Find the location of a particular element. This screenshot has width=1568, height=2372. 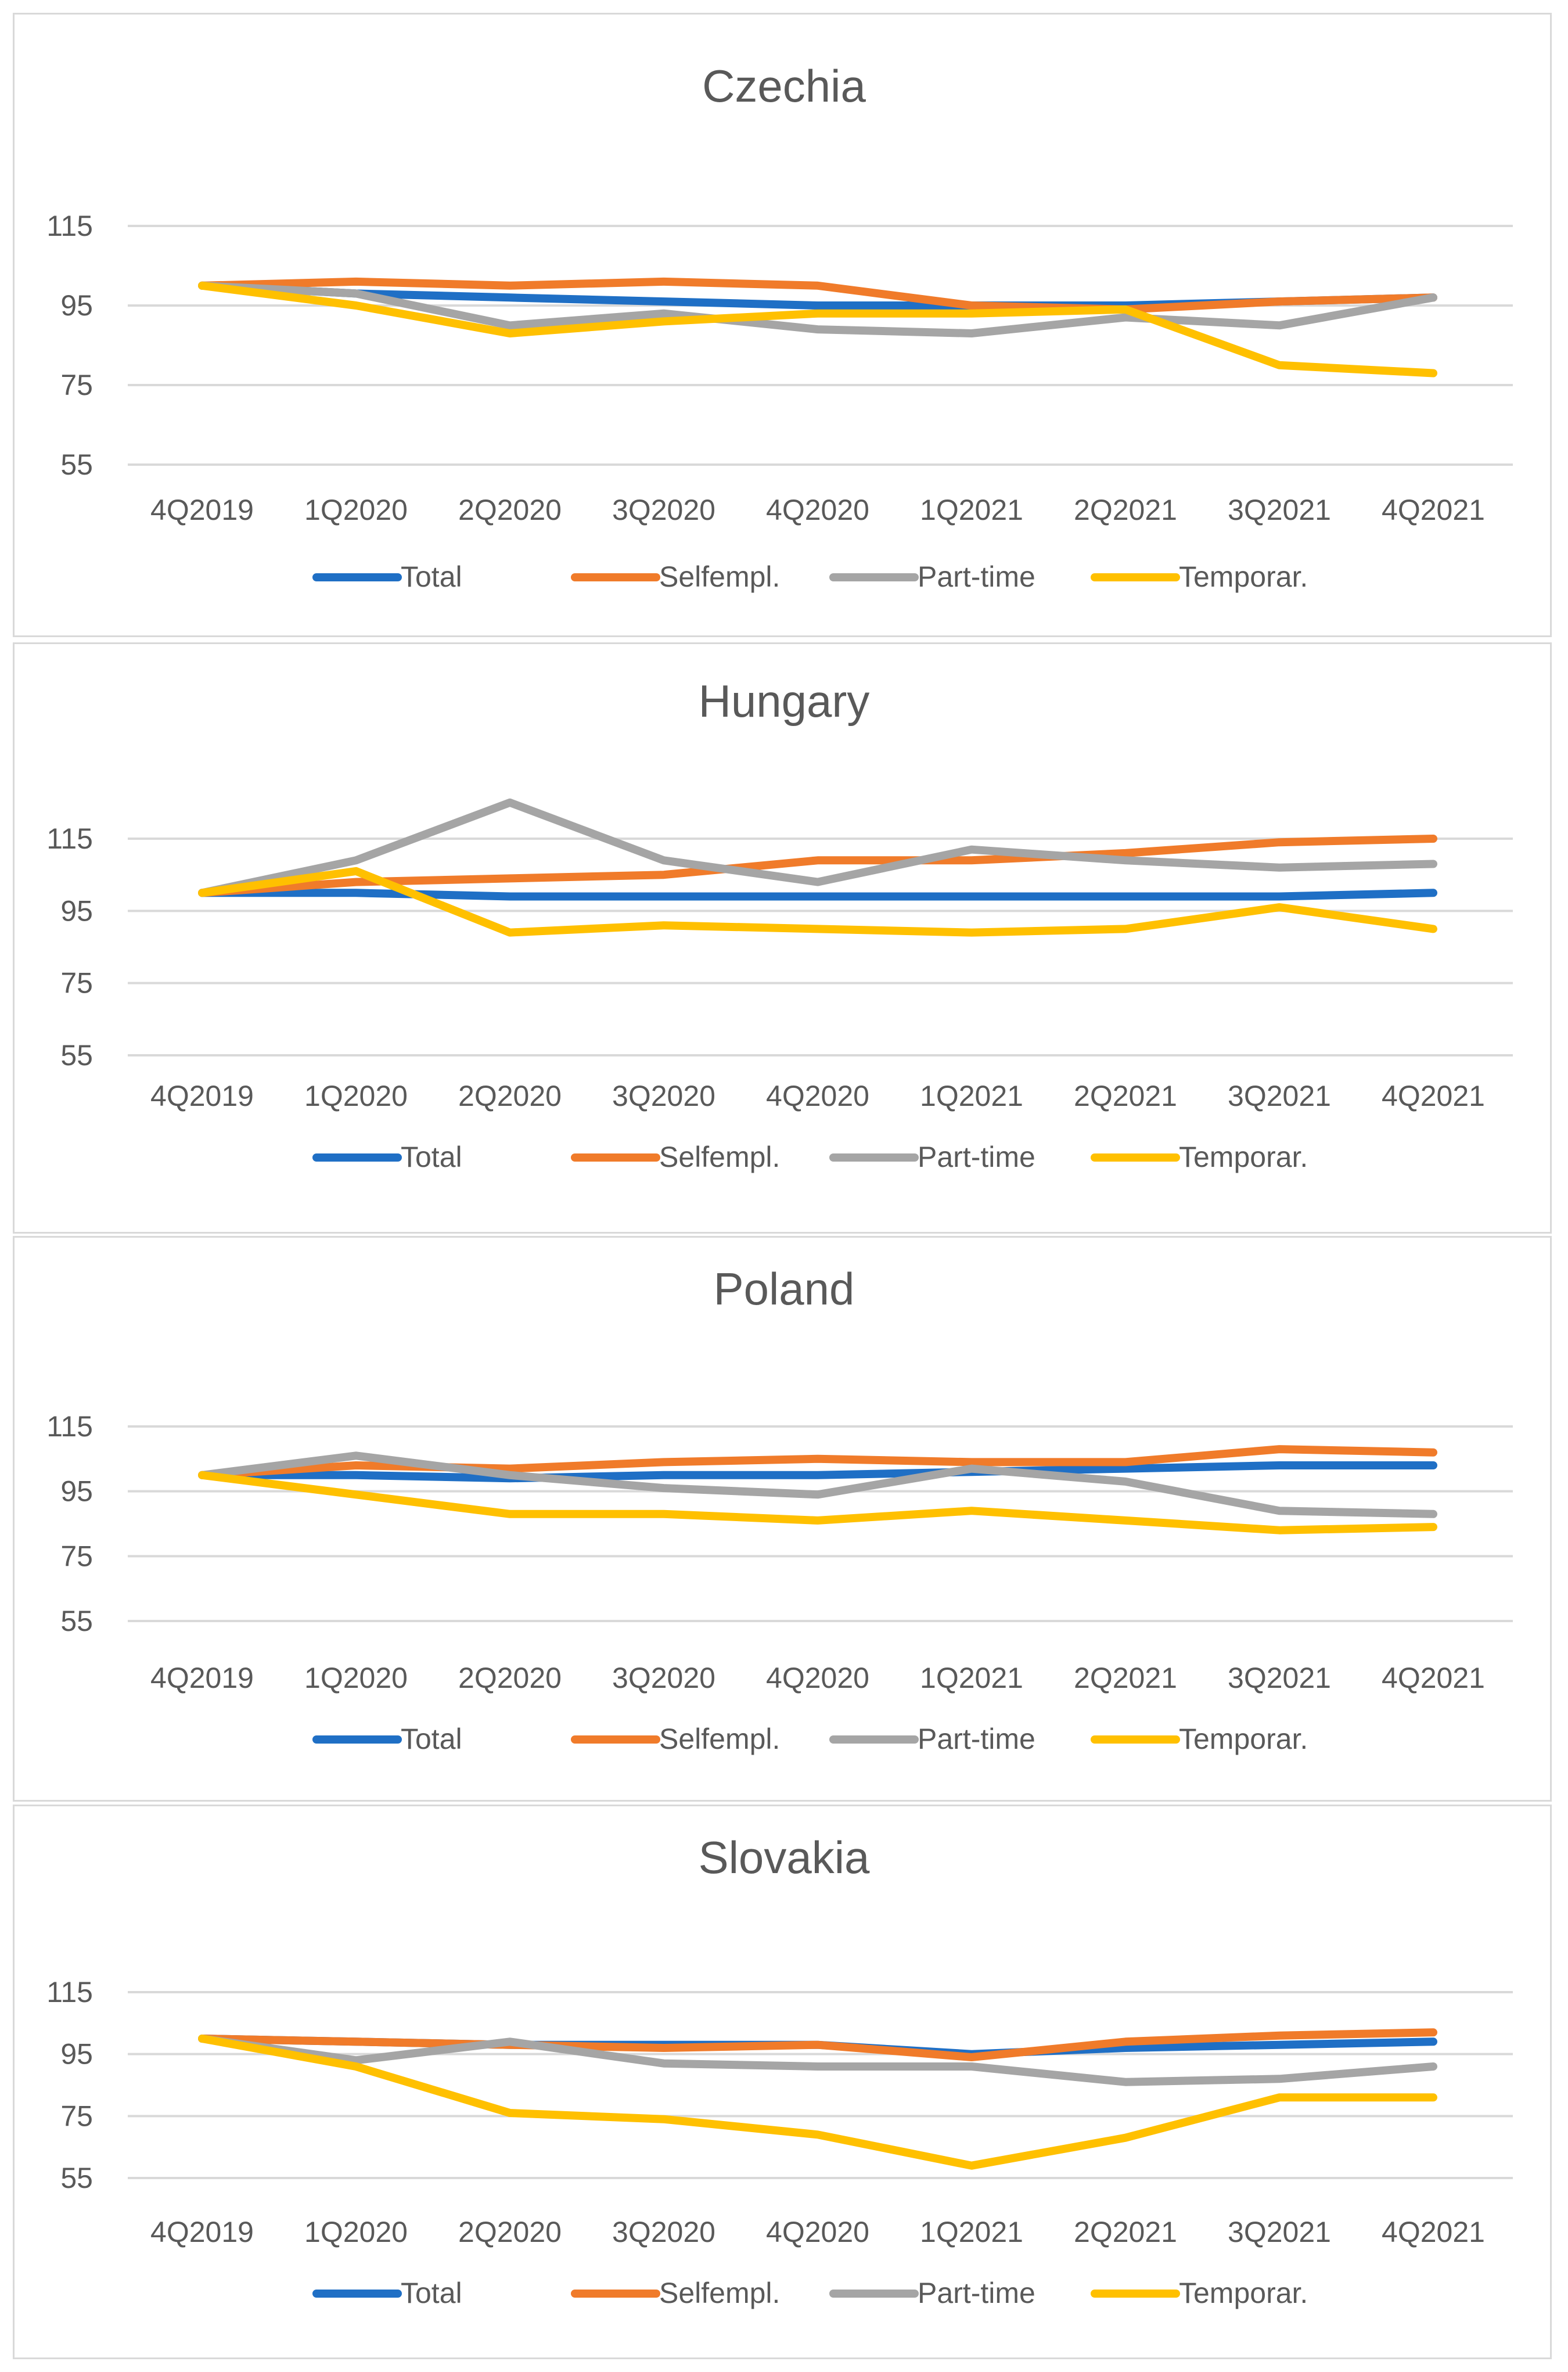

chart-title: Poland is located at coordinates (784, 1288).